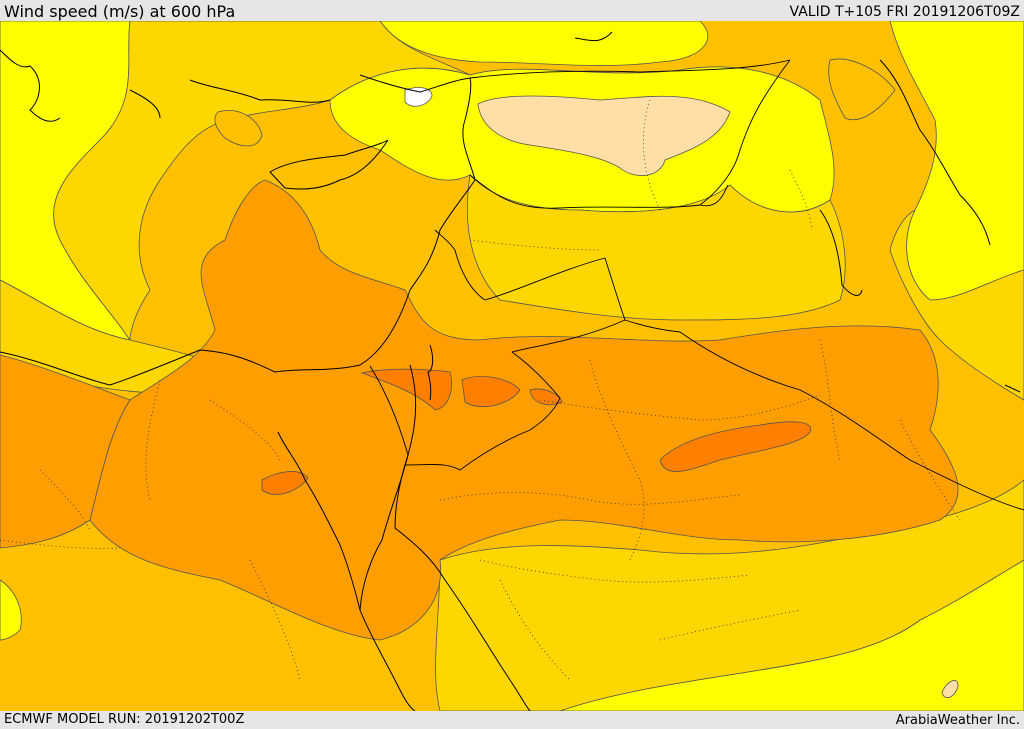 This screenshot has width=1024, height=729. I want to click on credit-label: ArabiaWeather Inc., so click(957, 720).